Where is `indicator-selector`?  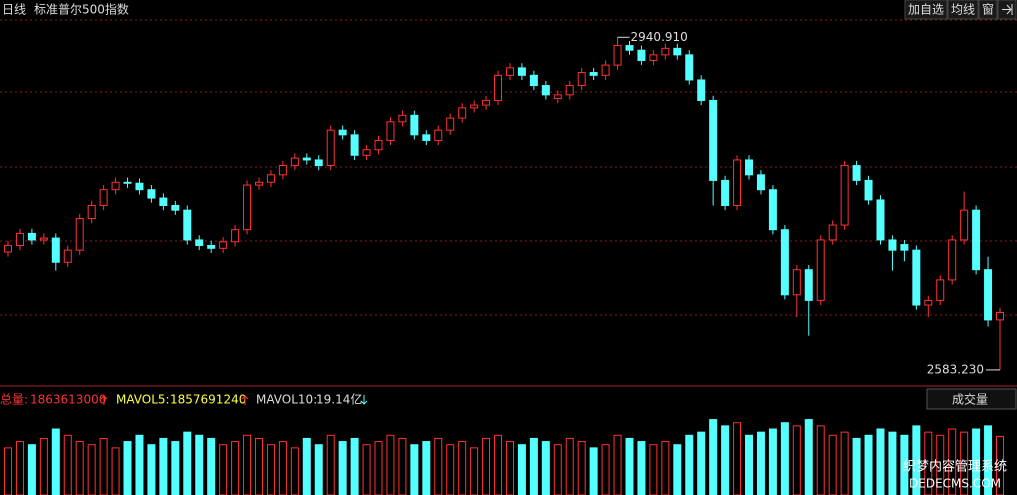
indicator-selector is located at coordinates (971, 399).